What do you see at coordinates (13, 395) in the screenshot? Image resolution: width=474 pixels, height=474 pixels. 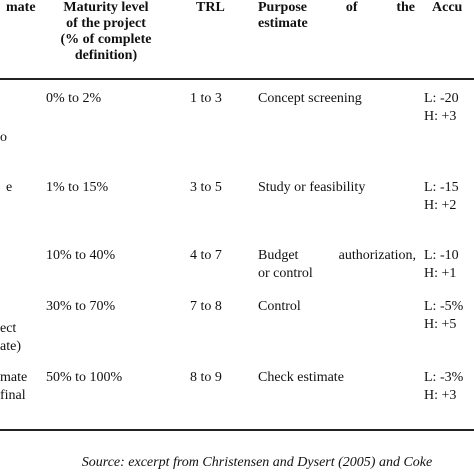 I see `row5-left-fragment-2: final` at bounding box center [13, 395].